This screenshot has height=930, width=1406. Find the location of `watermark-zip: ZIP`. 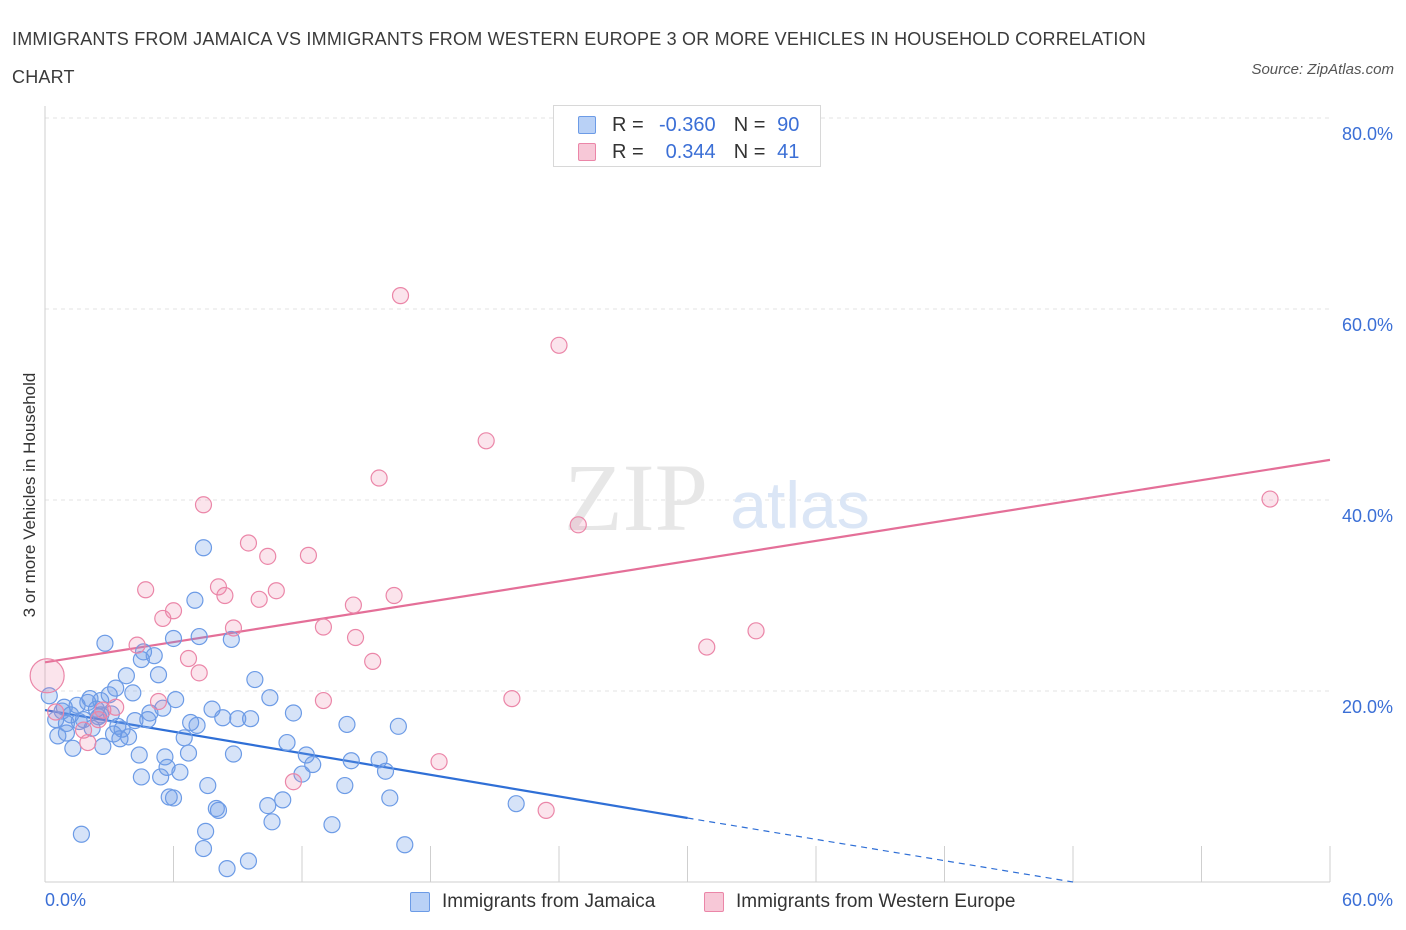

watermark-zip: ZIP is located at coordinates (636, 497).